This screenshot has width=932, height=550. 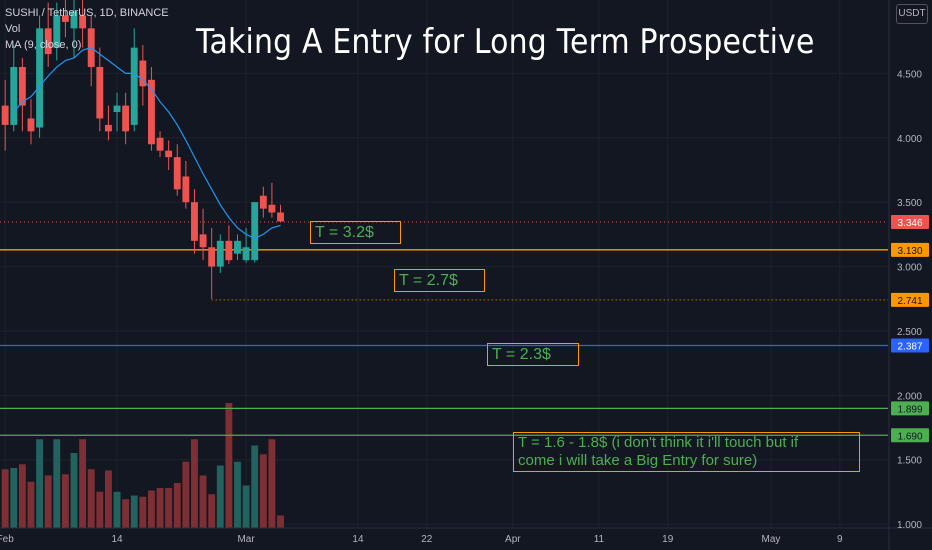 I want to click on annotation-target-2-7: T = 2.7$, so click(x=439, y=280).